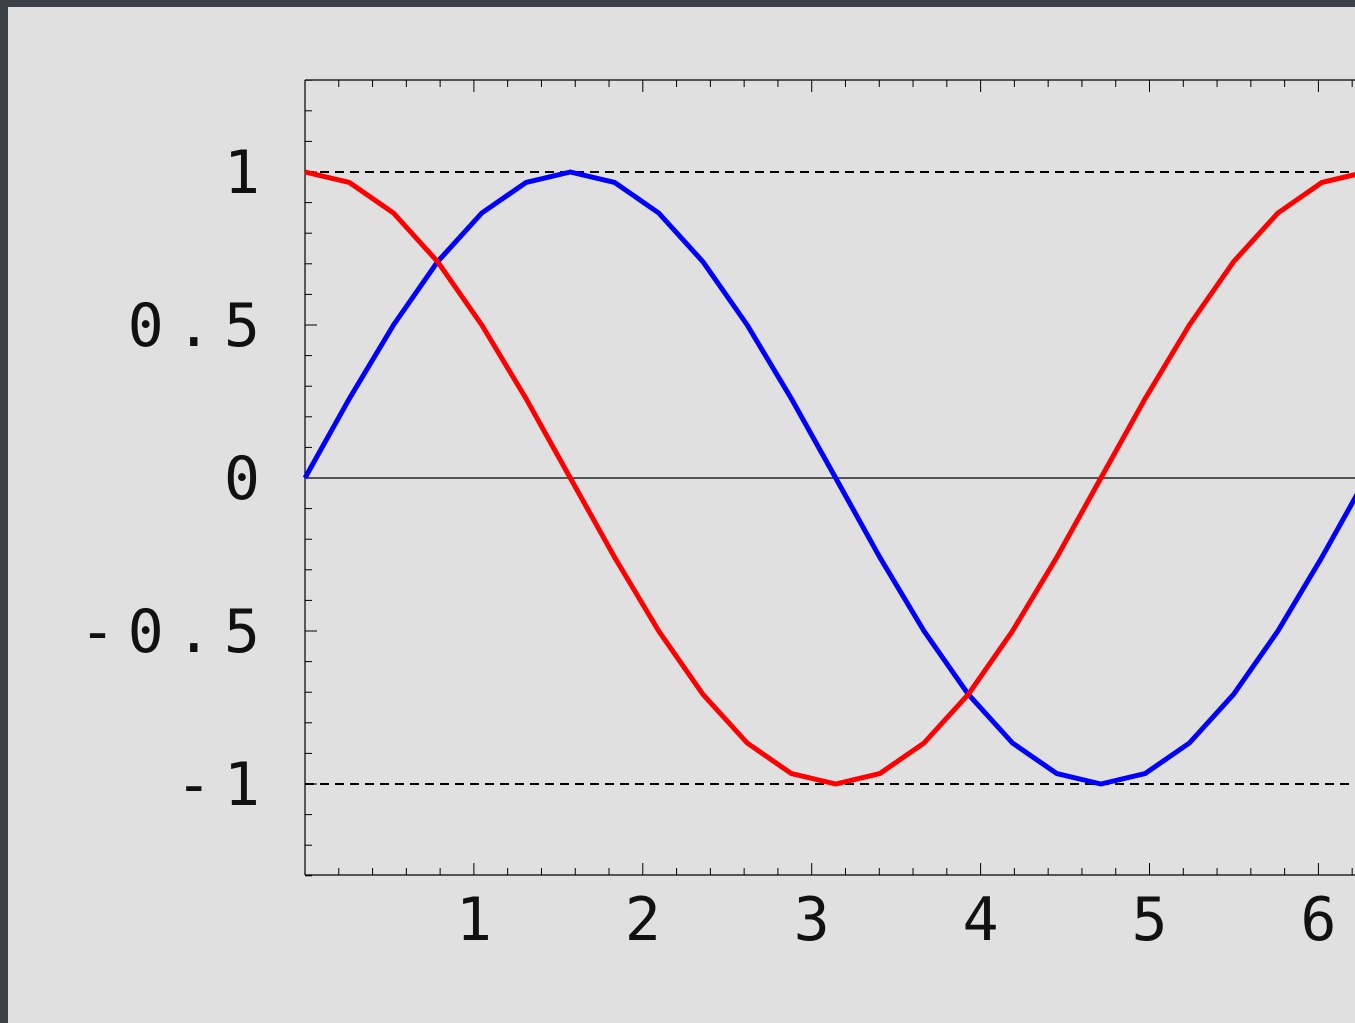  Describe the element at coordinates (1318, 920) in the screenshot. I see `x-tick-label: 6` at that location.